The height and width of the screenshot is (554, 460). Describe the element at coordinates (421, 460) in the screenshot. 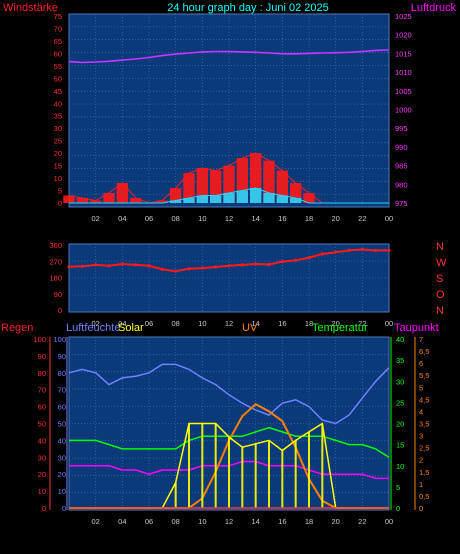

I see `uv-tick-label: 2` at that location.